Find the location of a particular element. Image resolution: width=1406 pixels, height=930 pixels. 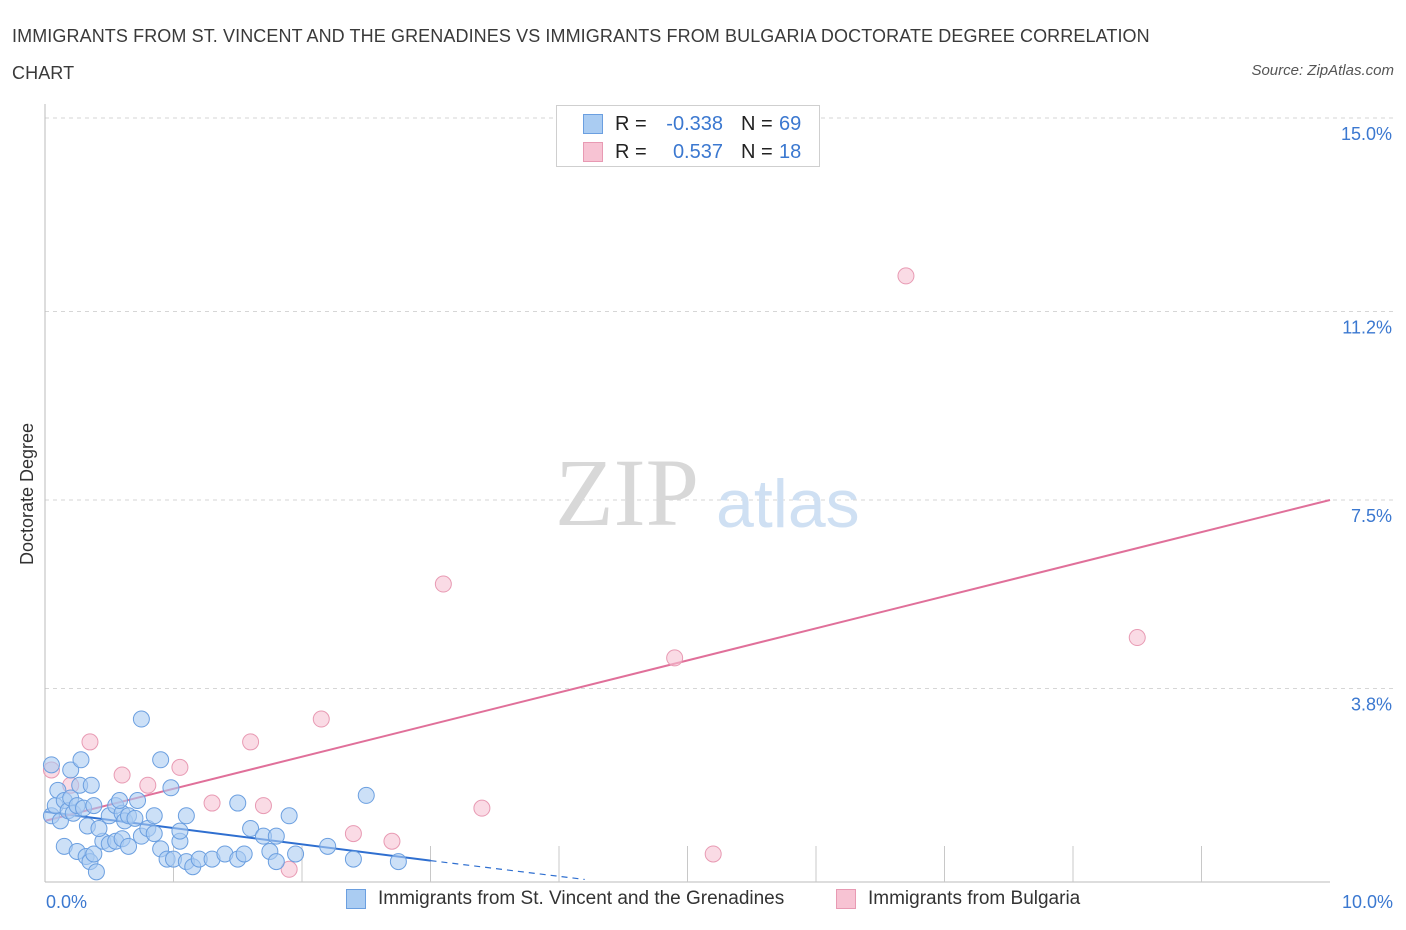

r-value: -0.338 is located at coordinates (694, 123).